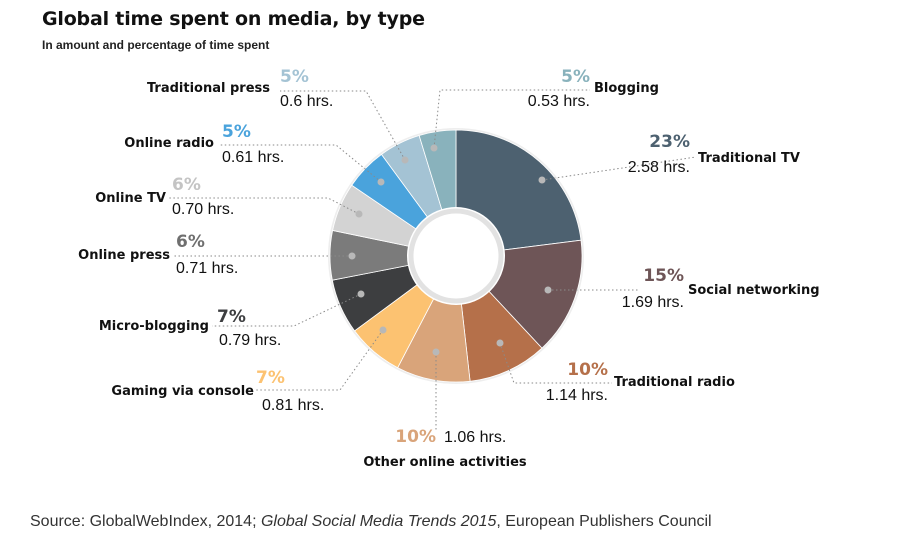  I want to click on pct-label-gaming-via-console: 7%, so click(270, 378).